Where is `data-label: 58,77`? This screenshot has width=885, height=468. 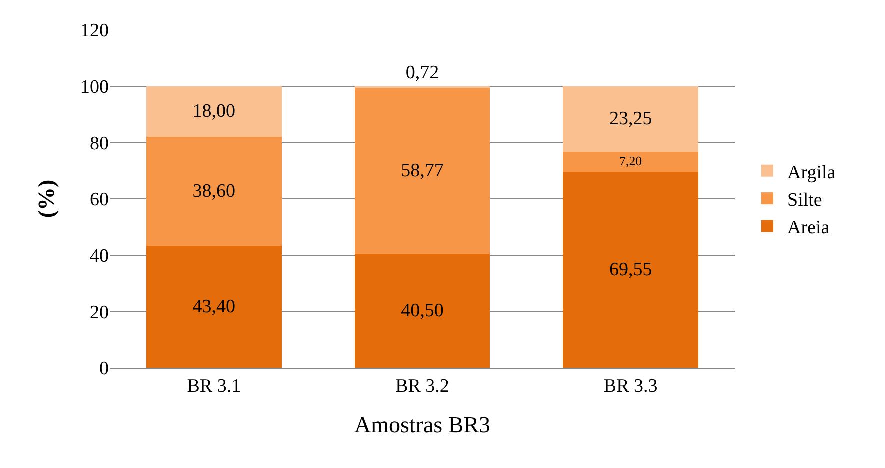 data-label: 58,77 is located at coordinates (422, 171).